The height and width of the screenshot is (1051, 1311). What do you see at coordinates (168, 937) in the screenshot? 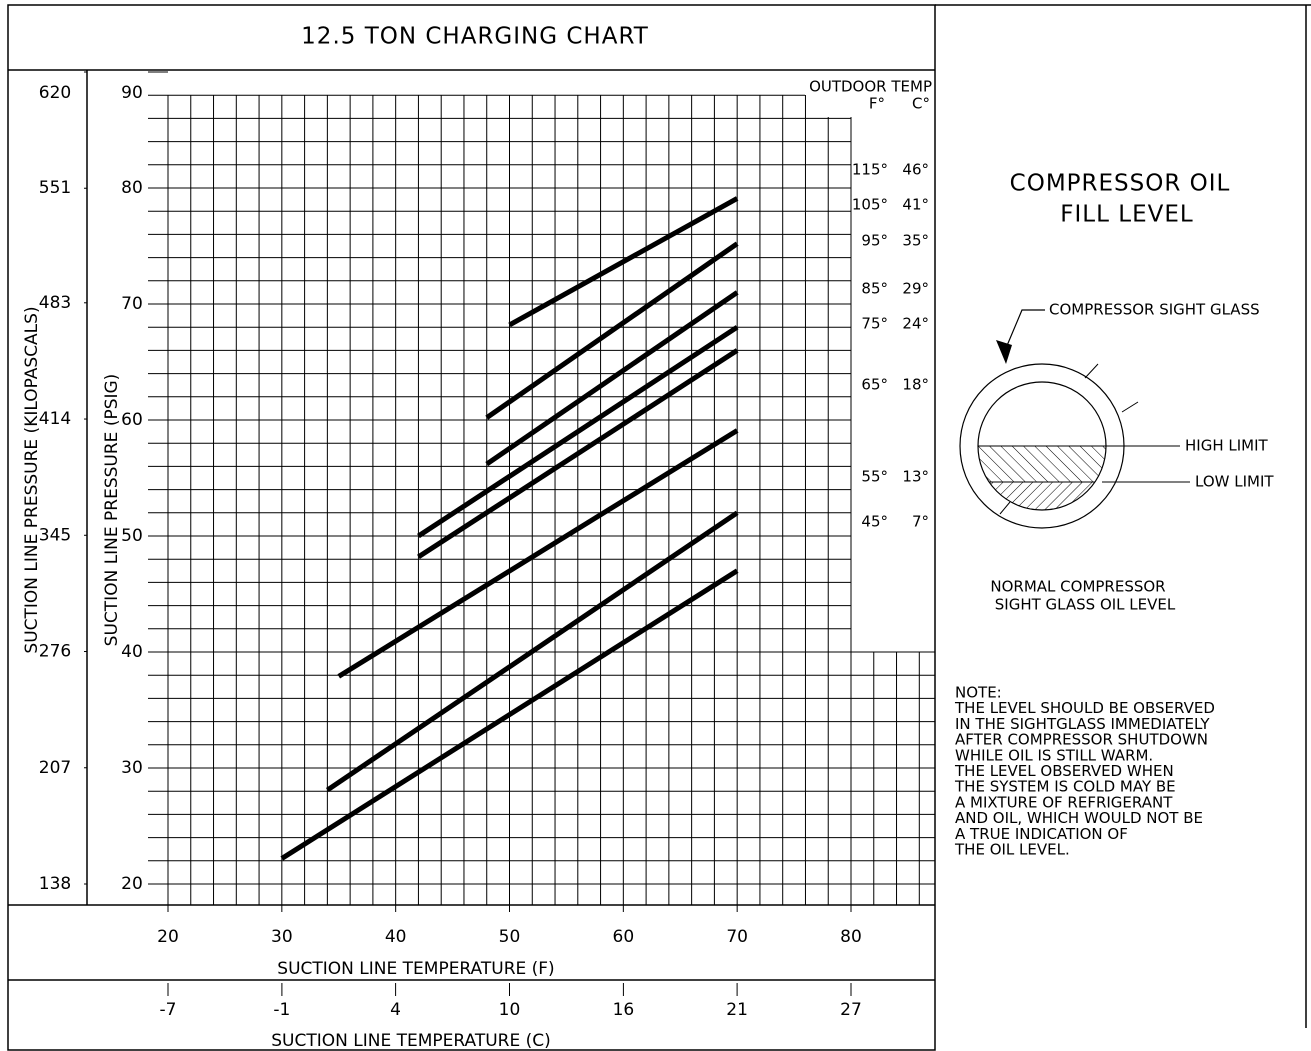
I see `x-tick-label: 20` at bounding box center [168, 937].